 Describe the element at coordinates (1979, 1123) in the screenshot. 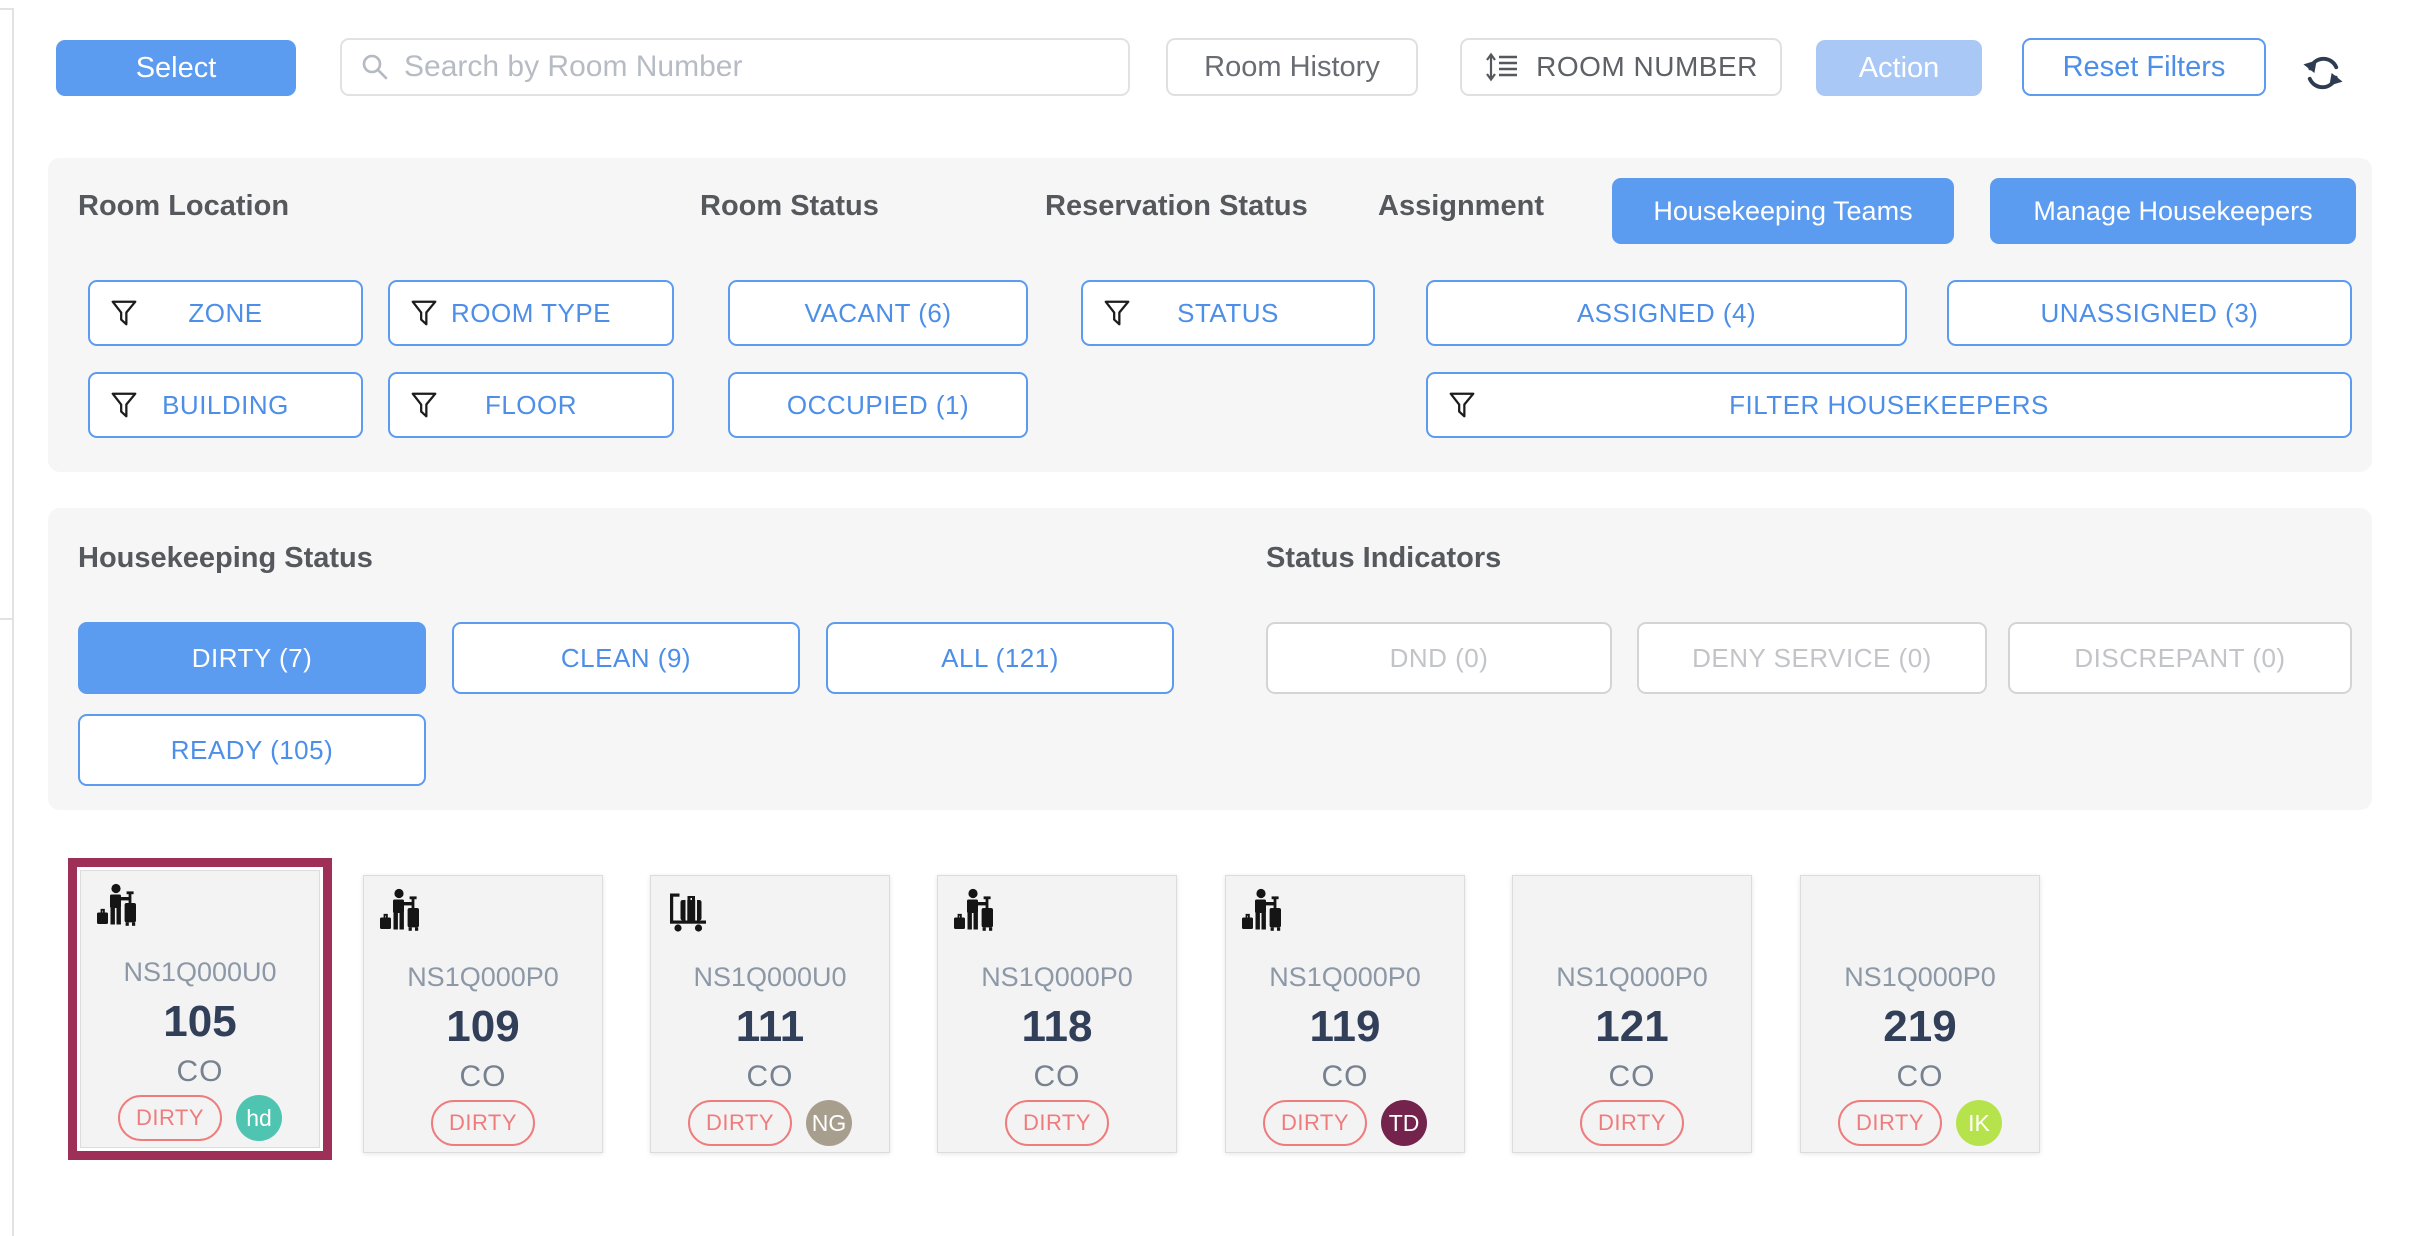

I see `housekeeper-avatar-badge: IK` at that location.